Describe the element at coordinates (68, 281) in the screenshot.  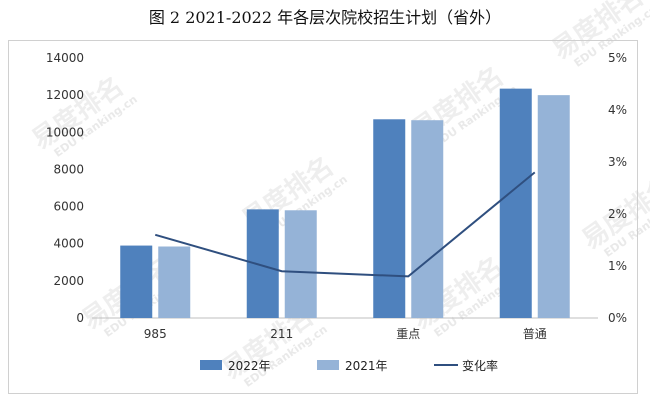
I see `y-left-tick-label: 2000` at that location.